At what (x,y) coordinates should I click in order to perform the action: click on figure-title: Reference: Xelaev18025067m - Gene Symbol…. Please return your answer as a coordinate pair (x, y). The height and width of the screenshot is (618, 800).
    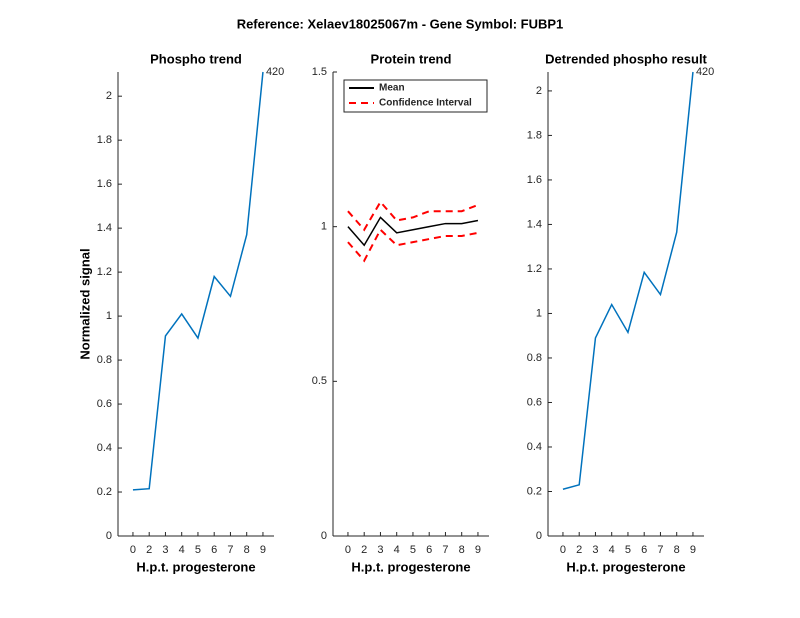
    Looking at the image, I should click on (400, 23).